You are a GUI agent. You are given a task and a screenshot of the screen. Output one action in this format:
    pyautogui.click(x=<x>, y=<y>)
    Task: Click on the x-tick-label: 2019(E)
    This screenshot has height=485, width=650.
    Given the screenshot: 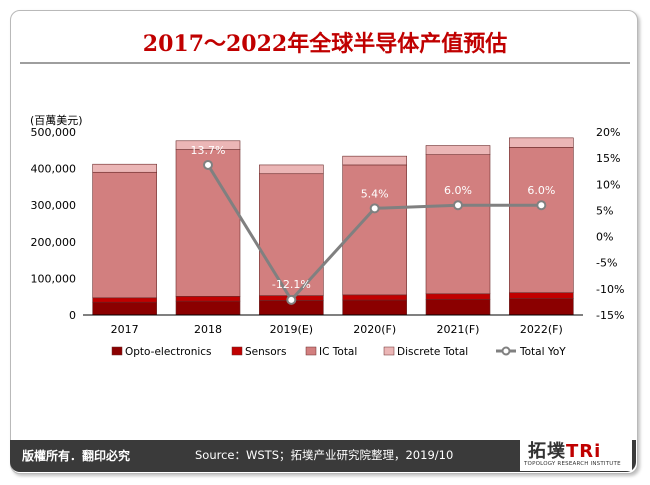 What is the action you would take?
    pyautogui.click(x=292, y=329)
    